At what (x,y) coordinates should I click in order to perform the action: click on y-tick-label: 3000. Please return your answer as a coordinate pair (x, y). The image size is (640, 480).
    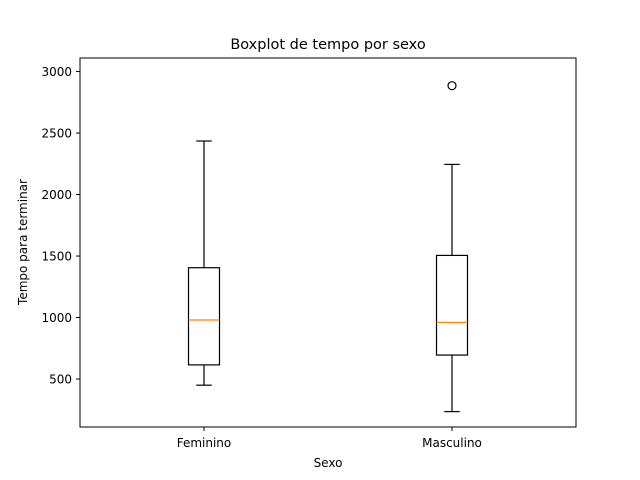
    Looking at the image, I should click on (56, 72).